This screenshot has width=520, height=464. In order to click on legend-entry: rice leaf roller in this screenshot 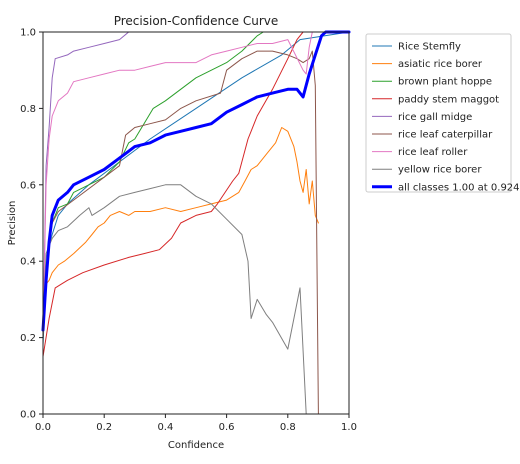, I will do `click(433, 152)`.